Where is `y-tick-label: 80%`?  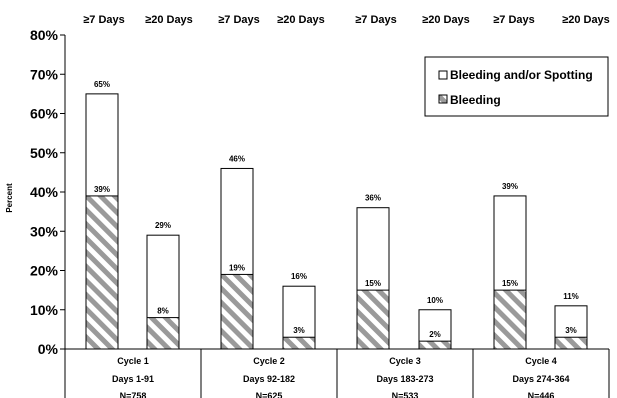 y-tick-label: 80% is located at coordinates (44, 35).